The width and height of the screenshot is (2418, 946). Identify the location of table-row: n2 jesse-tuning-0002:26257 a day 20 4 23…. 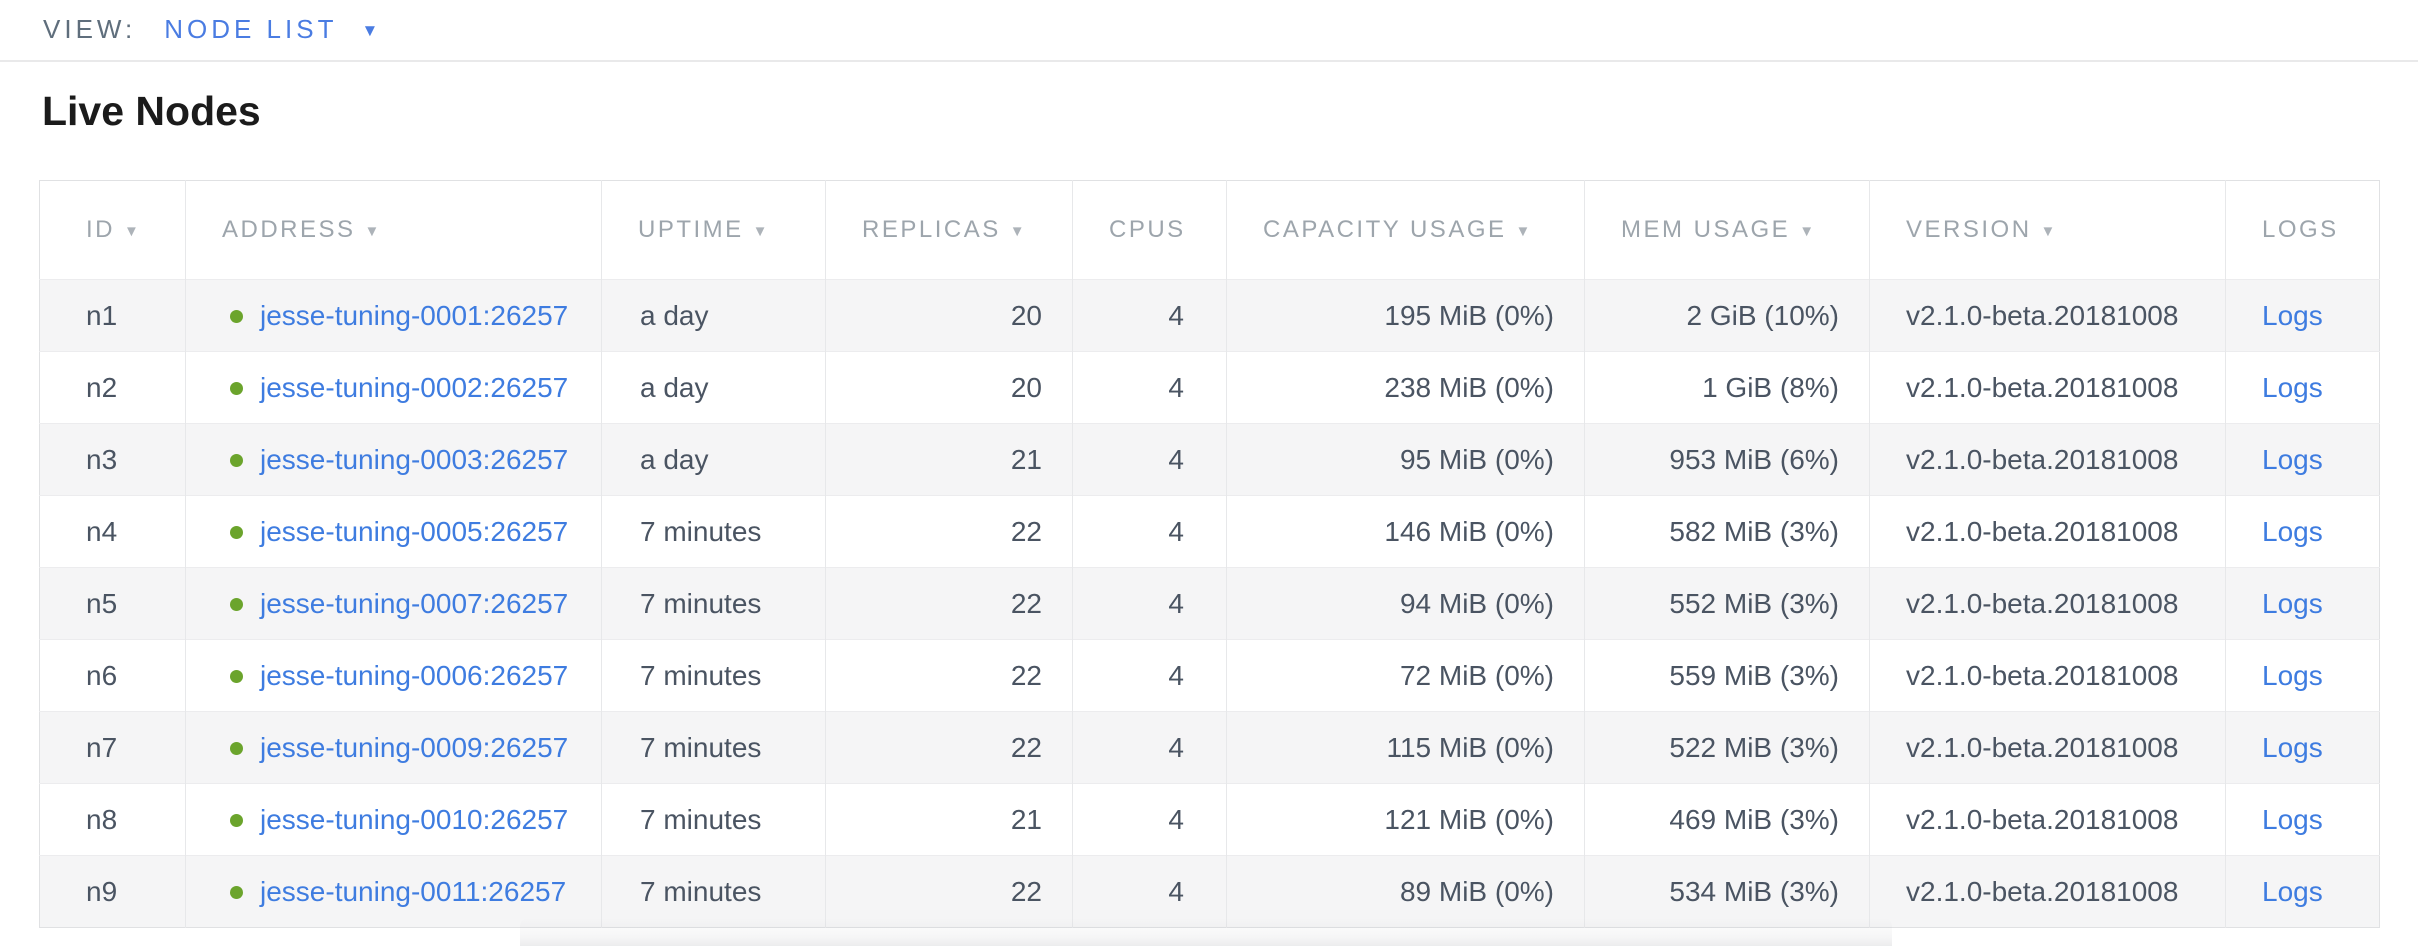
(1209, 387).